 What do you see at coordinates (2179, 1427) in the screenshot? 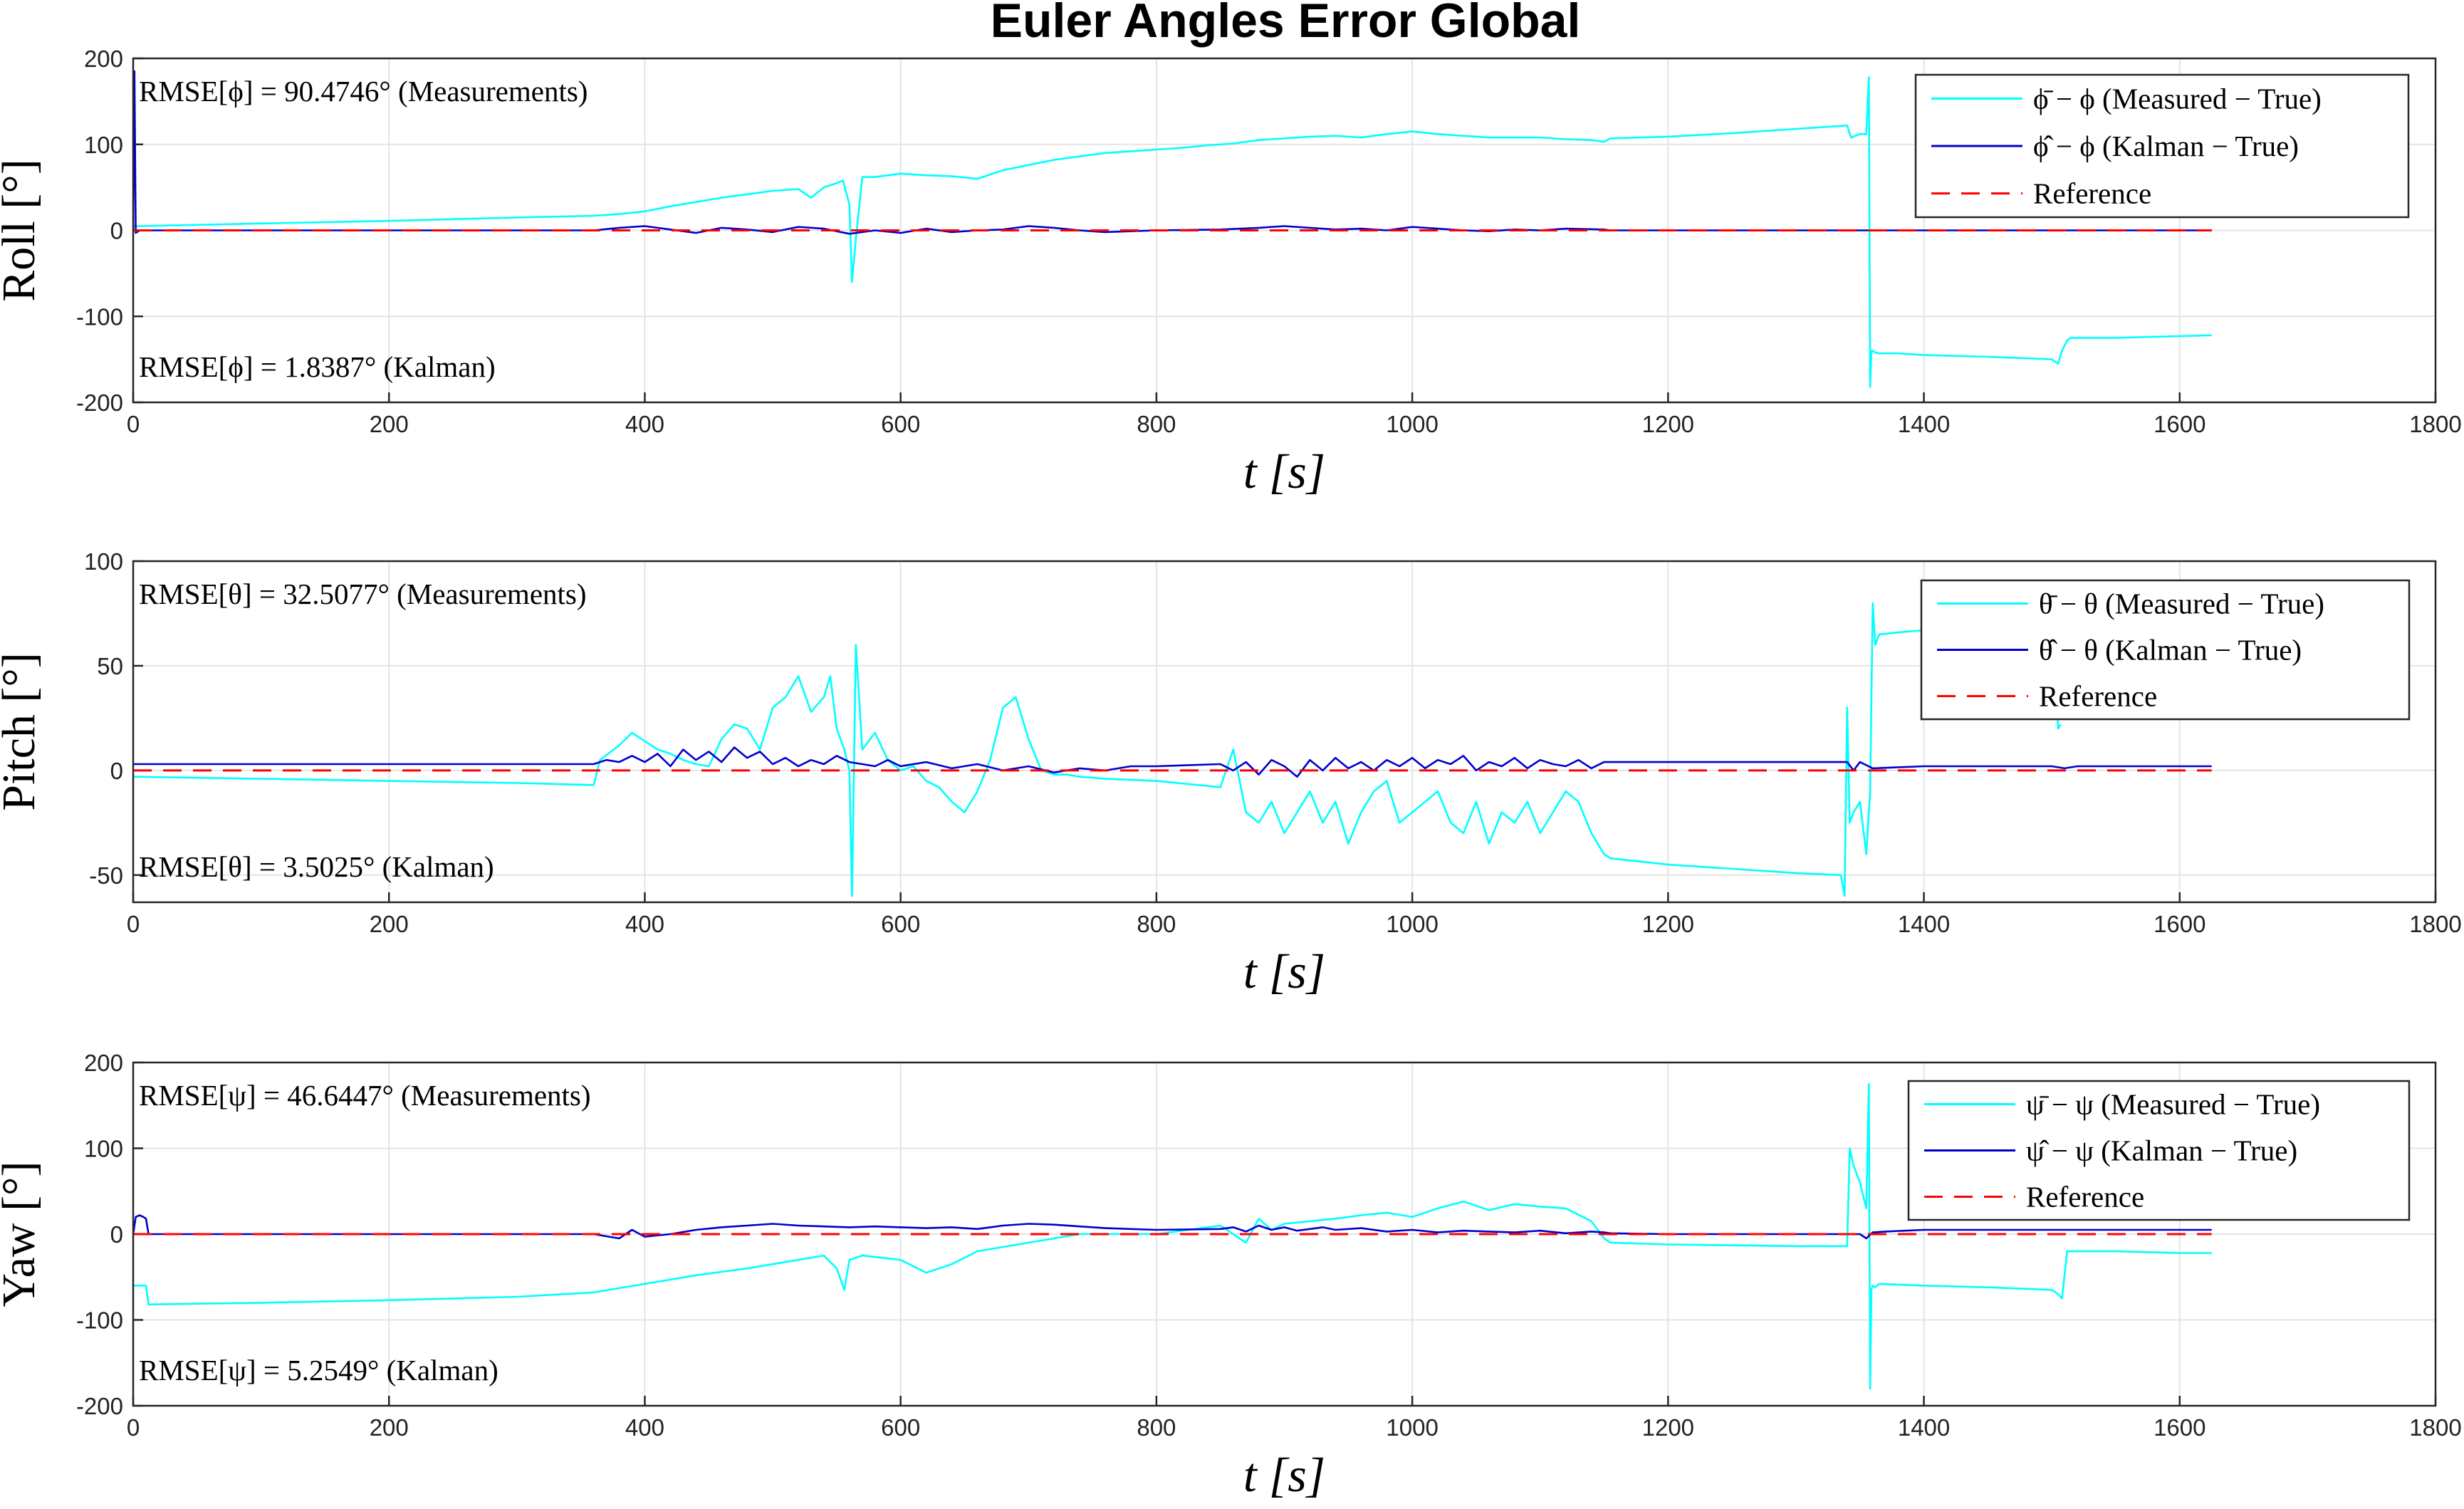
I see `yaw-xtick-label: 1600` at bounding box center [2179, 1427].